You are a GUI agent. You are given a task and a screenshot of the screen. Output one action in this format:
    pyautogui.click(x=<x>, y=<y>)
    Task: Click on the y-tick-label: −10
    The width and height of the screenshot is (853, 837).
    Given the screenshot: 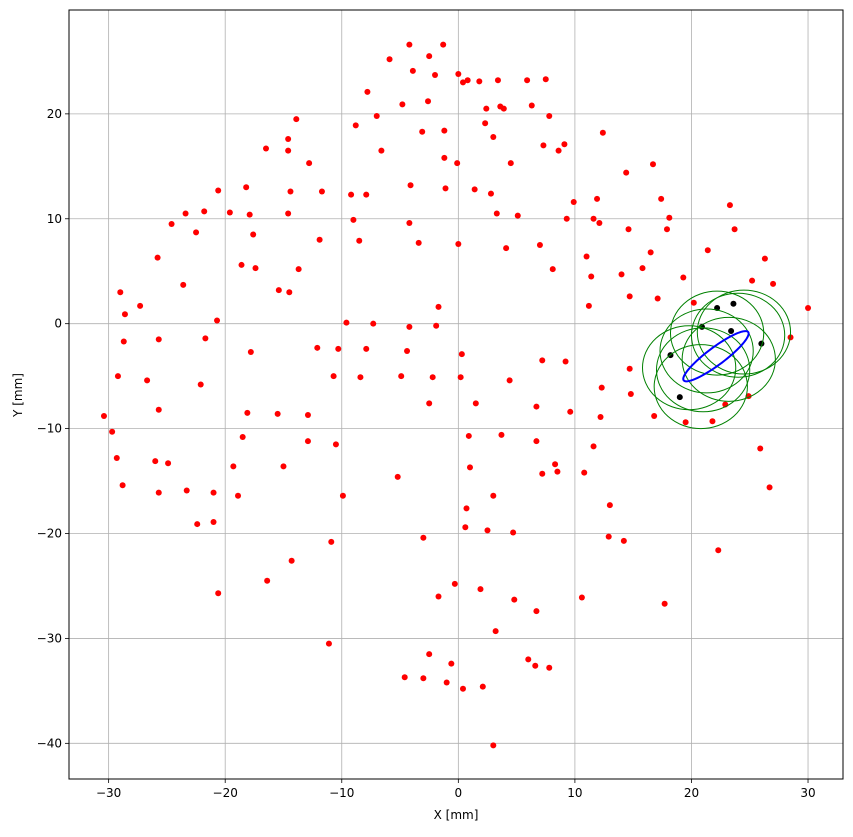 What is the action you would take?
    pyautogui.click(x=49, y=429)
    